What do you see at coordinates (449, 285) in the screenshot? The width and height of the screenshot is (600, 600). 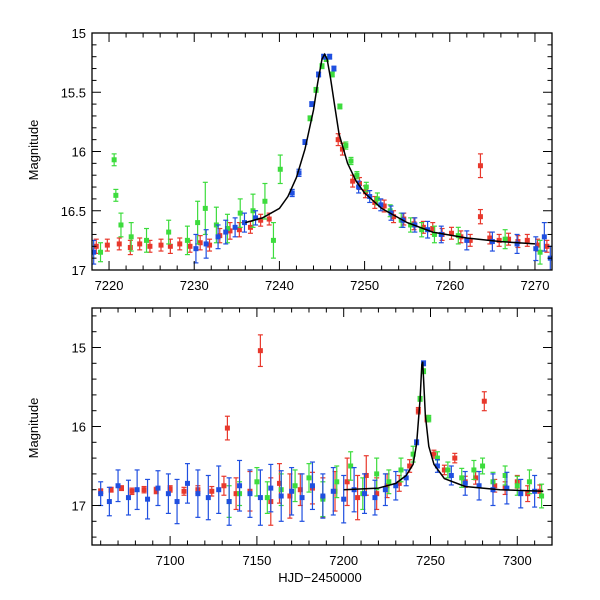 I see `x-tick-label: 7260` at bounding box center [449, 285].